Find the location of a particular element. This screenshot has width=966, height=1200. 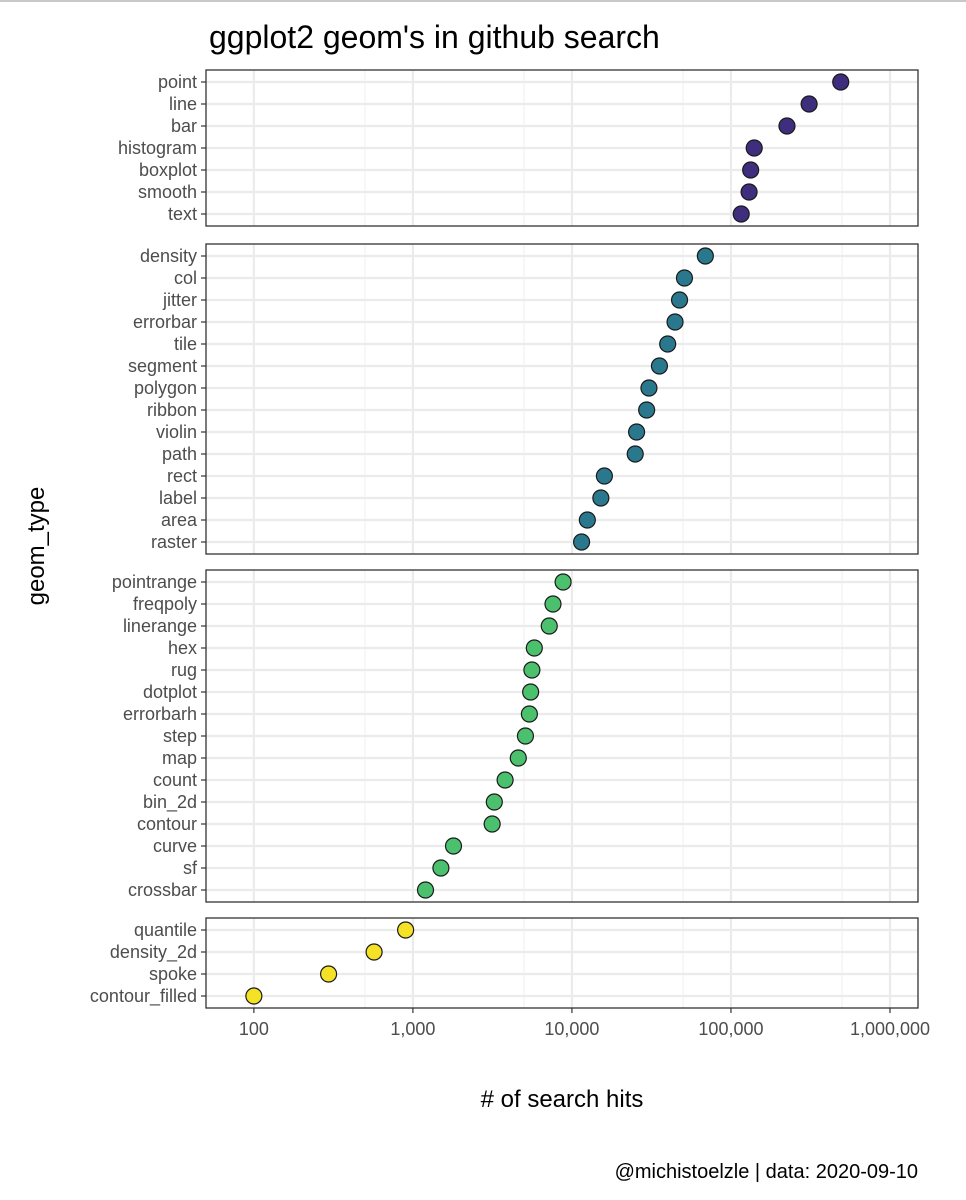

point-line is located at coordinates (809, 104).